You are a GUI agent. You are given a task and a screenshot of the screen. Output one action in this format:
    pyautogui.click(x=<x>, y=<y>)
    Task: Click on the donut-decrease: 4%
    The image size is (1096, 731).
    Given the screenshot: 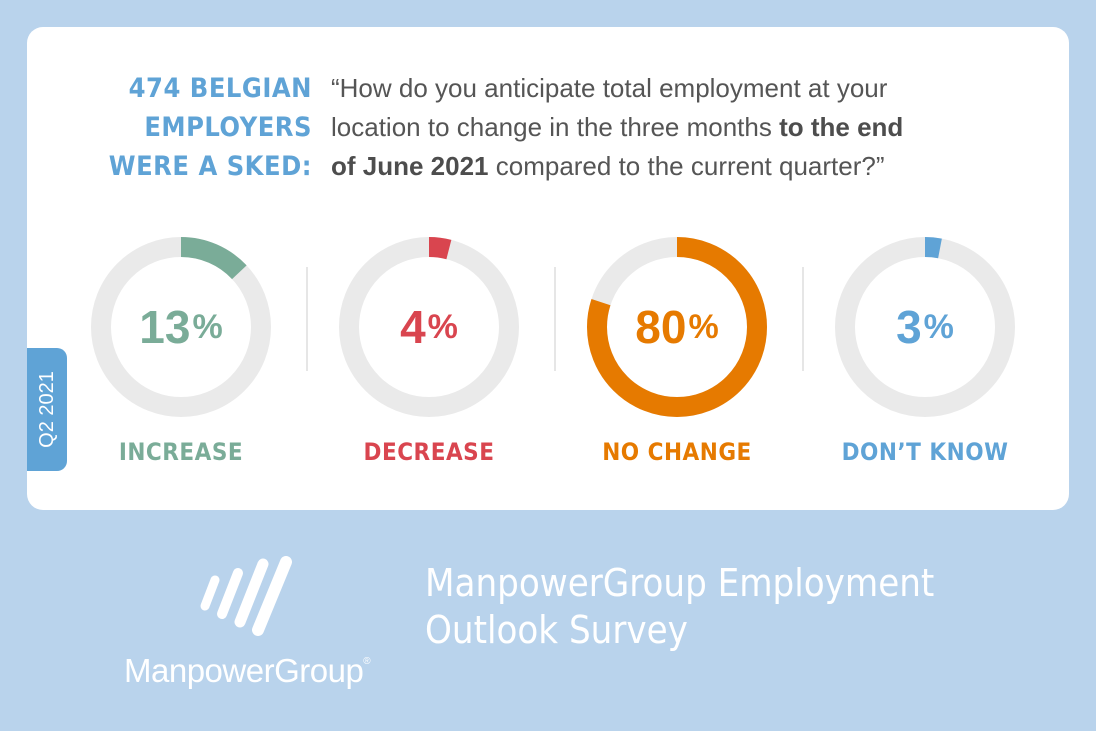 What is the action you would take?
    pyautogui.click(x=429, y=327)
    